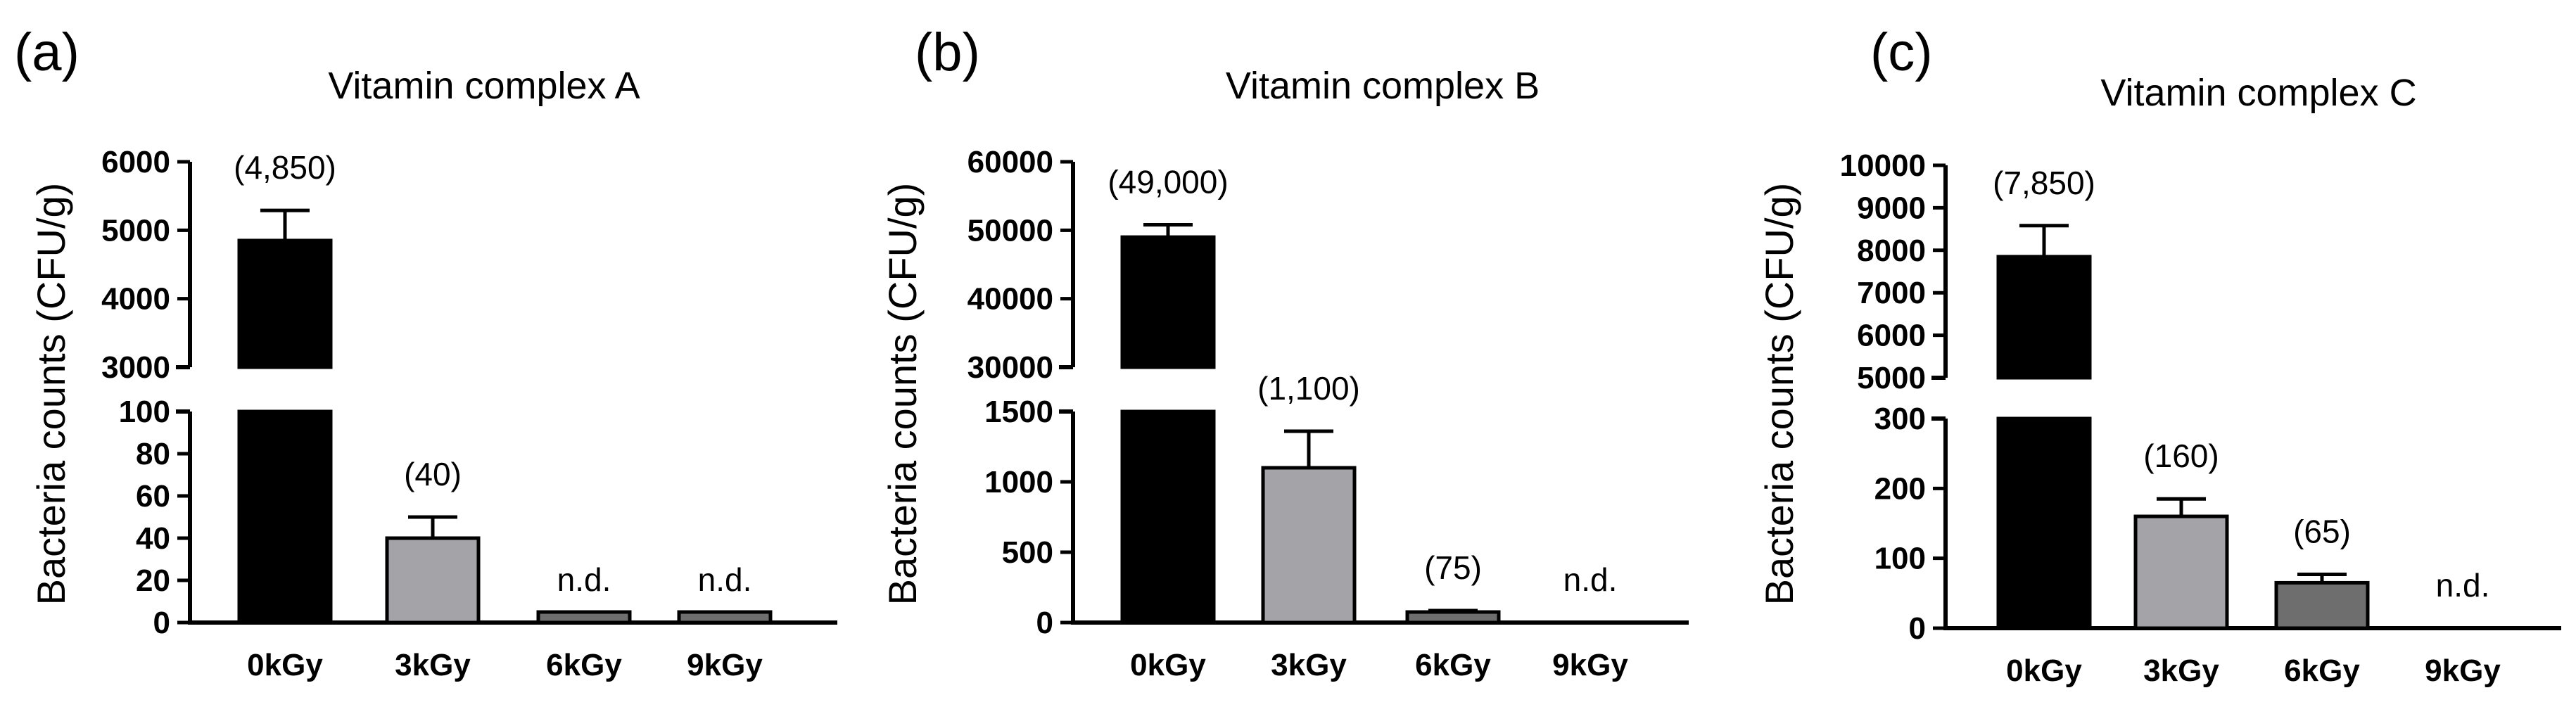  Describe the element at coordinates (1309, 665) in the screenshot. I see `panel-b-category-3kGy: 3kGy` at that location.